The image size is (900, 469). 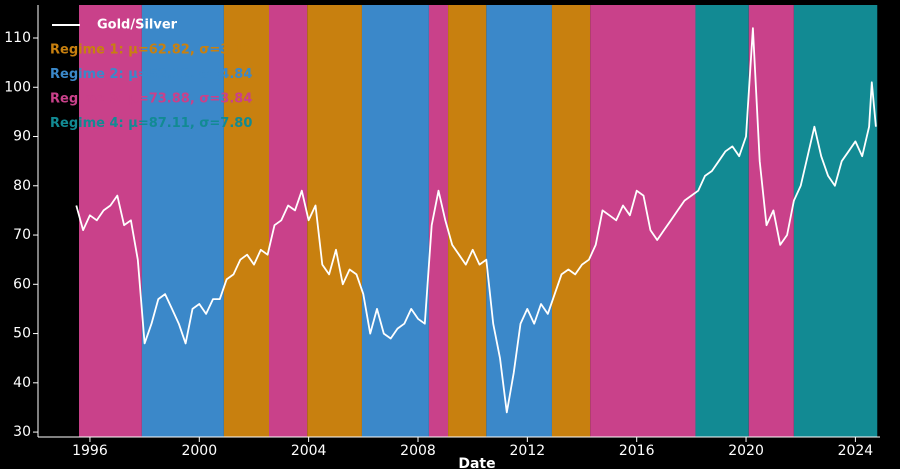 I want to click on x-tick-label: 2000, so click(x=199, y=451).